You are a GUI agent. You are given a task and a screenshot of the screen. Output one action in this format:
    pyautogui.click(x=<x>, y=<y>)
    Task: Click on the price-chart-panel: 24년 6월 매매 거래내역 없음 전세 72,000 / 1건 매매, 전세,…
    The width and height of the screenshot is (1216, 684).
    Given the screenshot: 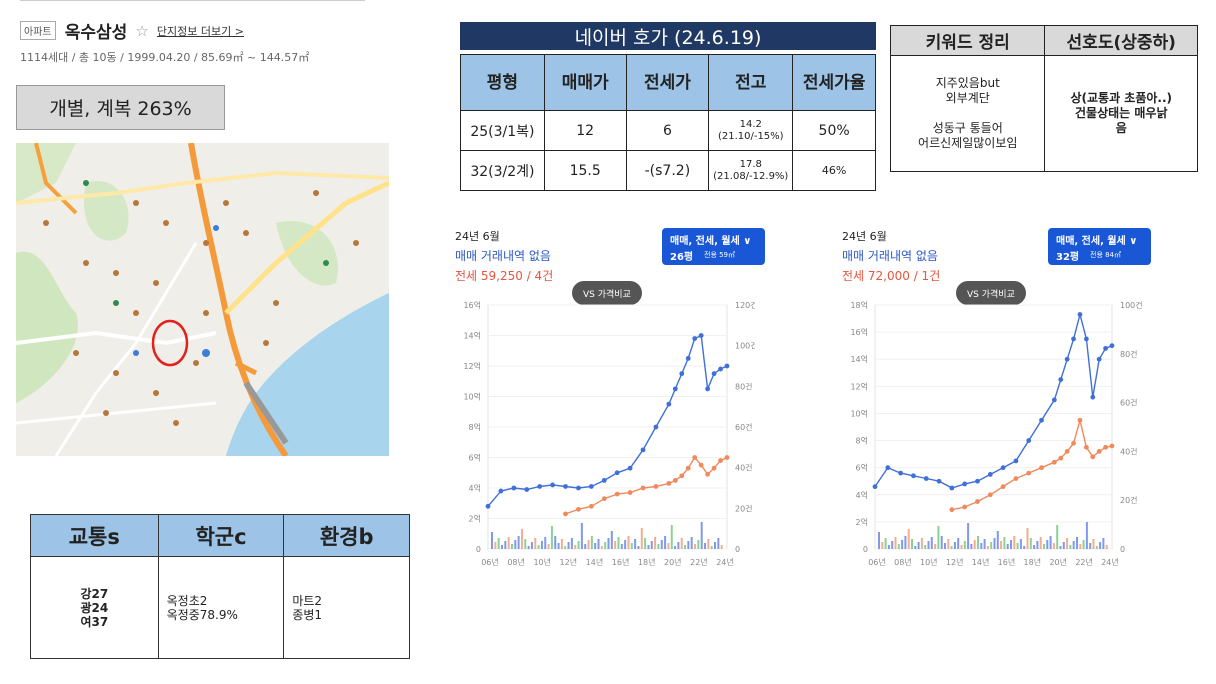 What is the action you would take?
    pyautogui.click(x=1002, y=400)
    